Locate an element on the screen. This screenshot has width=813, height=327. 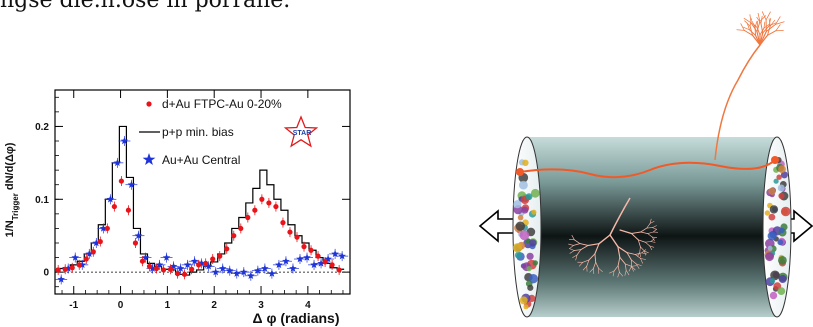
legend-label-pp: p+p min. bias is located at coordinates (198, 132).